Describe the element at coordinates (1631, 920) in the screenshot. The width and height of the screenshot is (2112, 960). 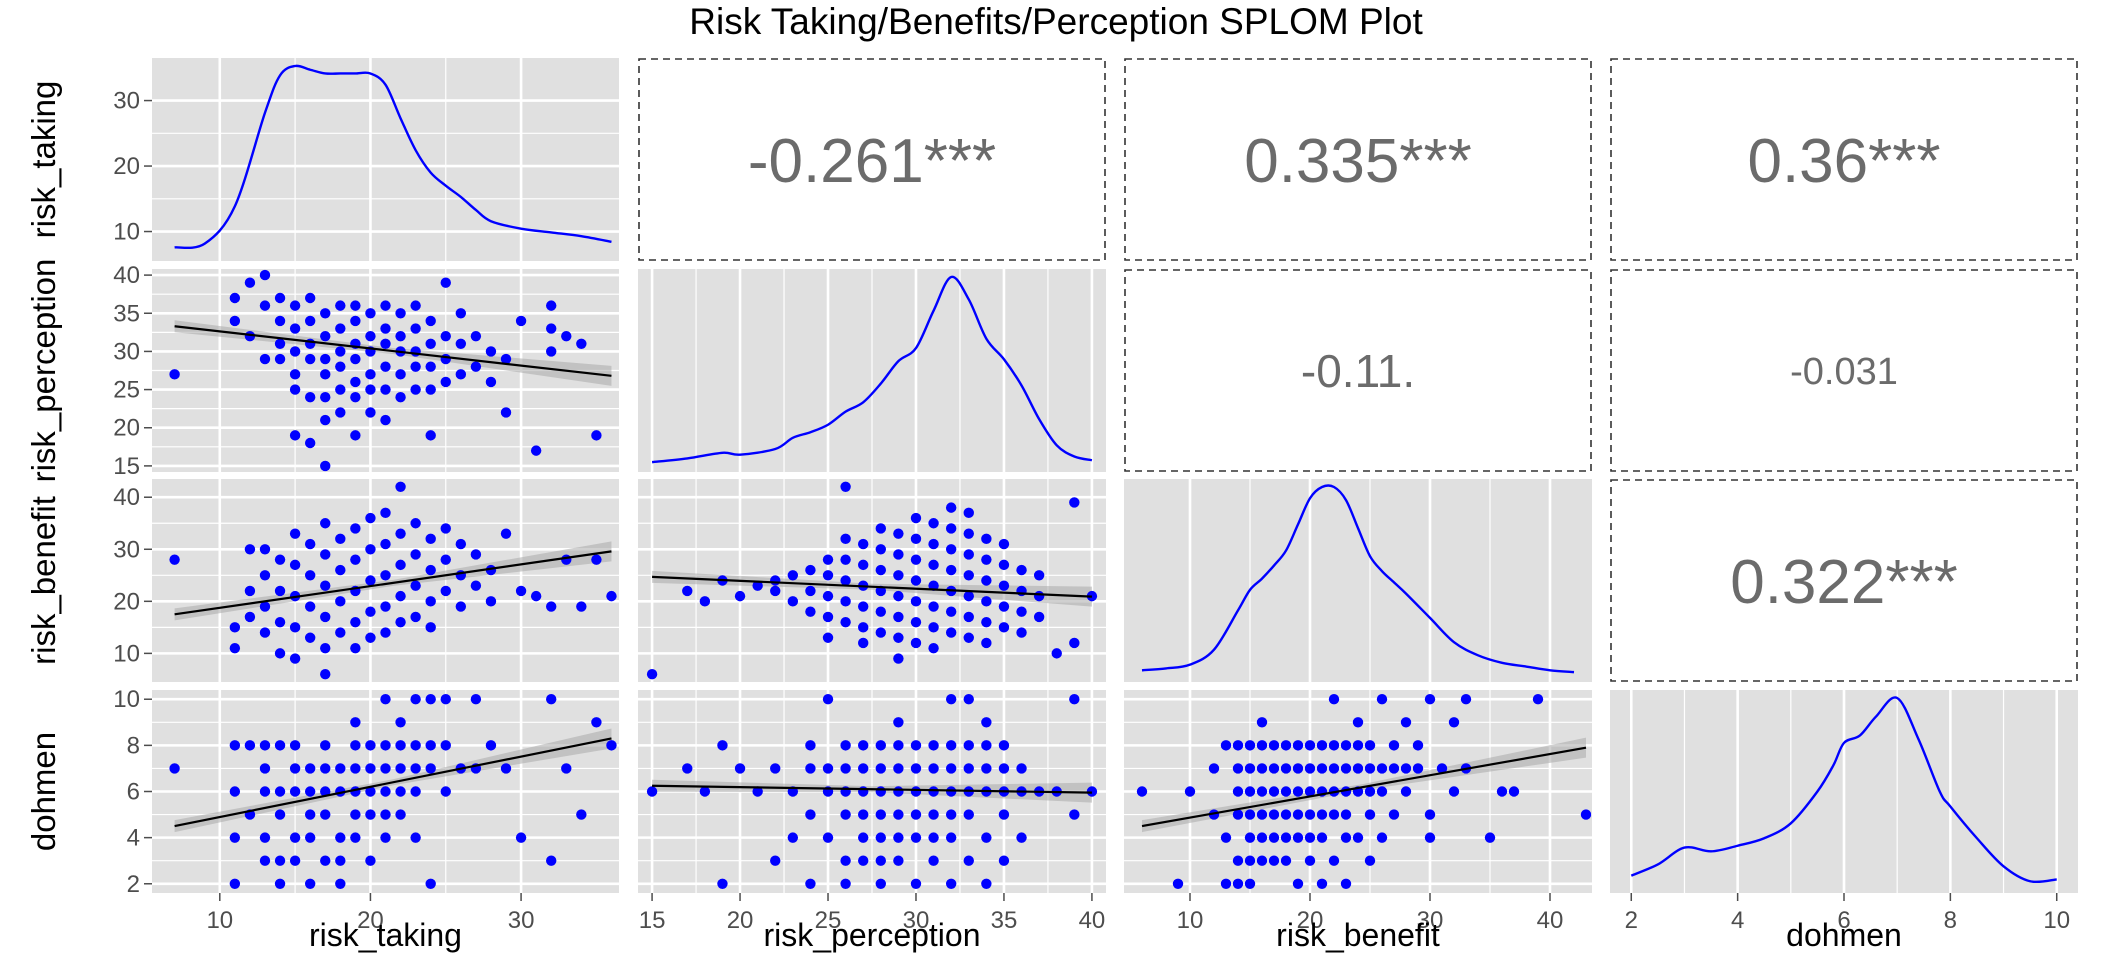
I see `x-tick-label: 2` at that location.